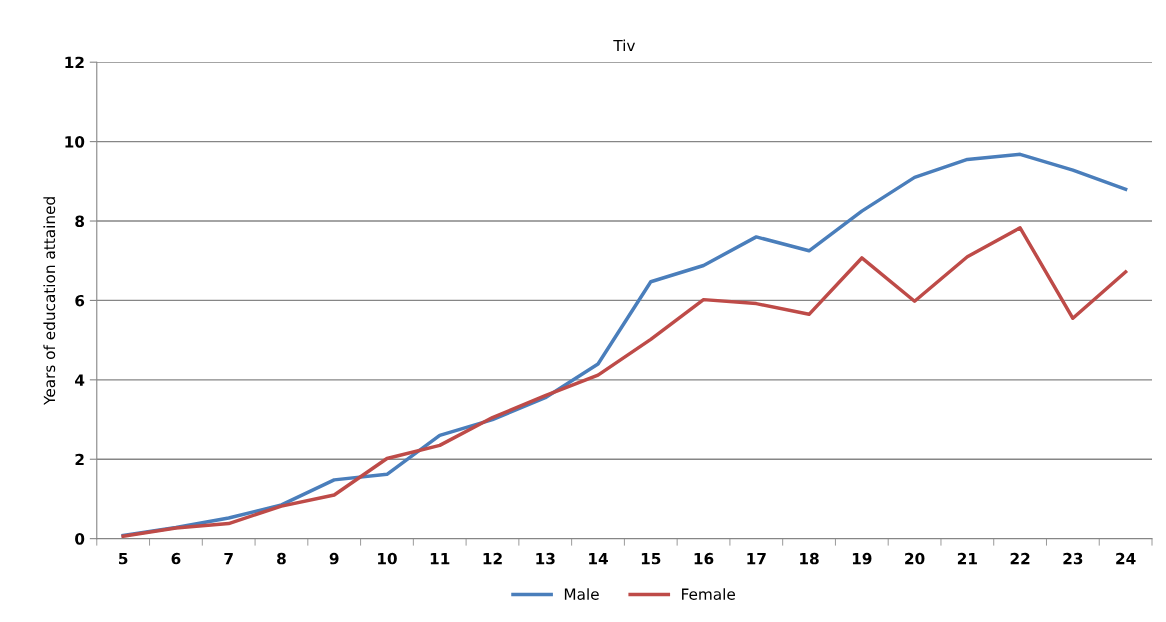  What do you see at coordinates (79, 459) in the screenshot?
I see `y-tick-label: 2` at bounding box center [79, 459].